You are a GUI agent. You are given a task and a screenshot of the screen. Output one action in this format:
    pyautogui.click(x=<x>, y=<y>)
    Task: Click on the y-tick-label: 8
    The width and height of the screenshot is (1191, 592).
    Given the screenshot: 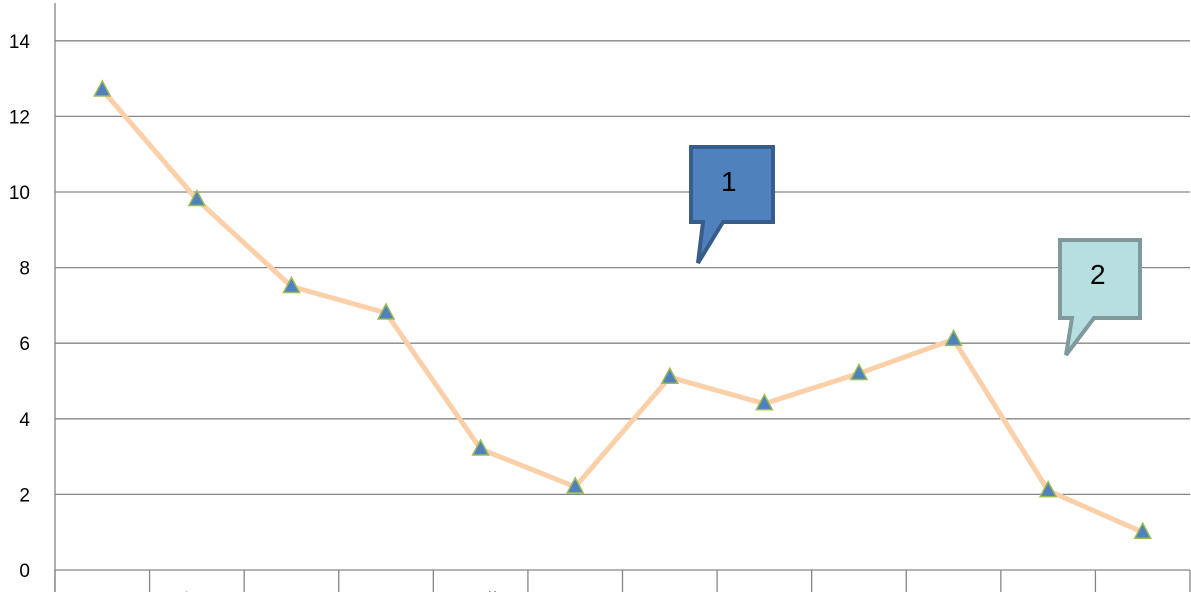 What is the action you would take?
    pyautogui.click(x=24, y=269)
    